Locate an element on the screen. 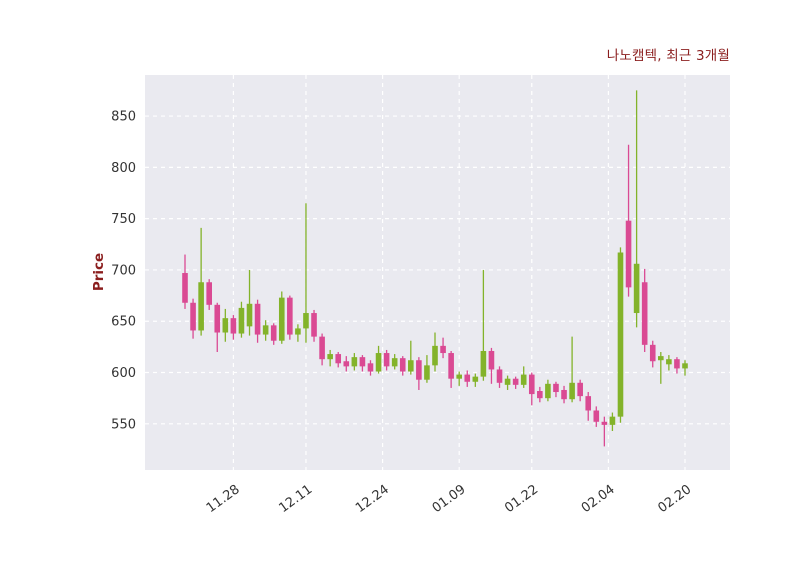 The image size is (800, 579). chart-title: 나노캠텍, 최근 3개월 is located at coordinates (668, 56).